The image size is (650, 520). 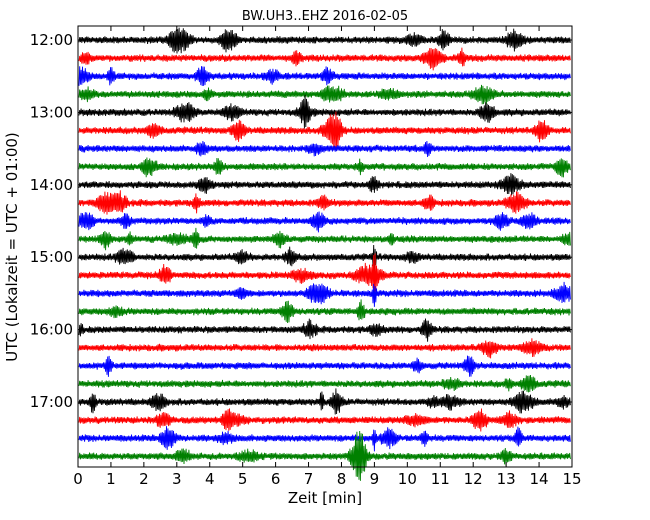 I want to click on x-tick-label: 15, so click(x=571, y=479).